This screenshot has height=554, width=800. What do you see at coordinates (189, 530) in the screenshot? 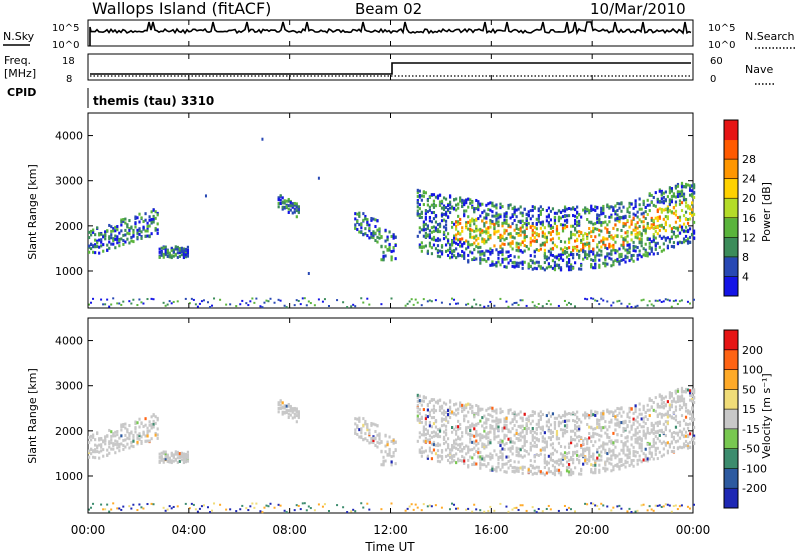
I see `x-tick-label: 04:00` at bounding box center [189, 530].